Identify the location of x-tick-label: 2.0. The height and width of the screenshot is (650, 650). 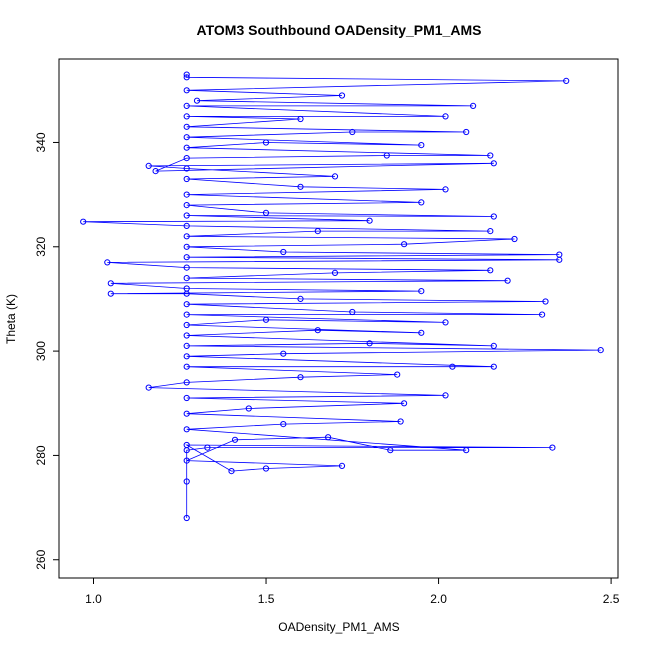
(438, 599).